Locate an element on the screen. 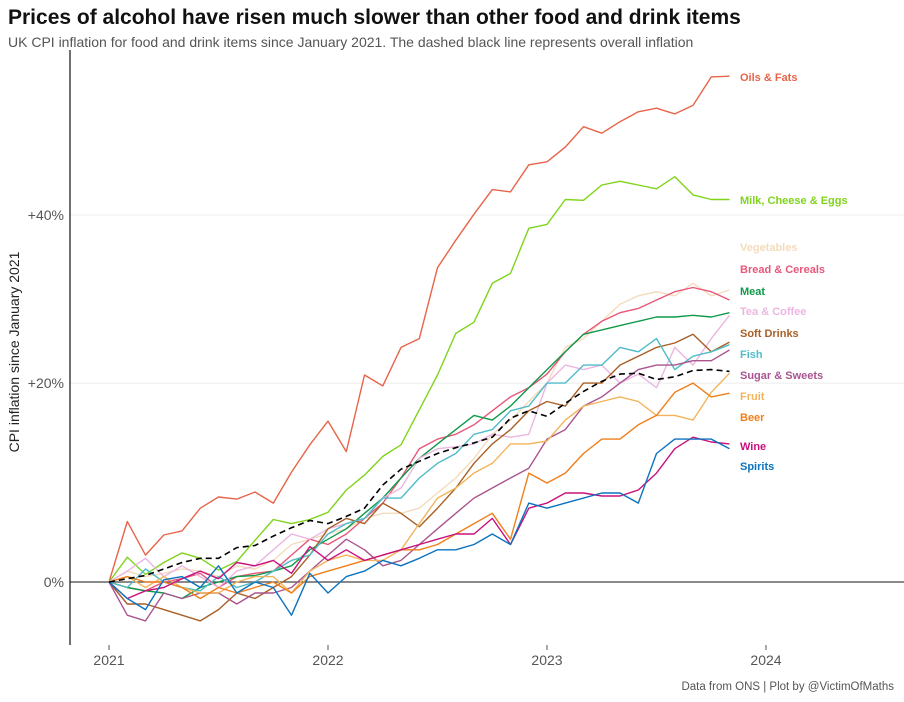 This screenshot has width=904, height=702. y-tick-label: 0% is located at coordinates (54, 582).